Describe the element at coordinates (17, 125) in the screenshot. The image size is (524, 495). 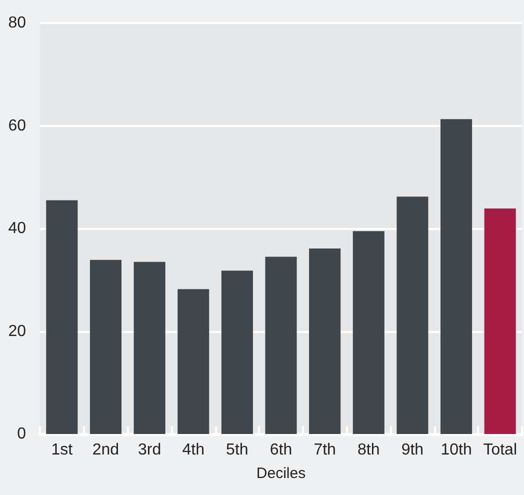
I see `y-tick-label: 60` at that location.